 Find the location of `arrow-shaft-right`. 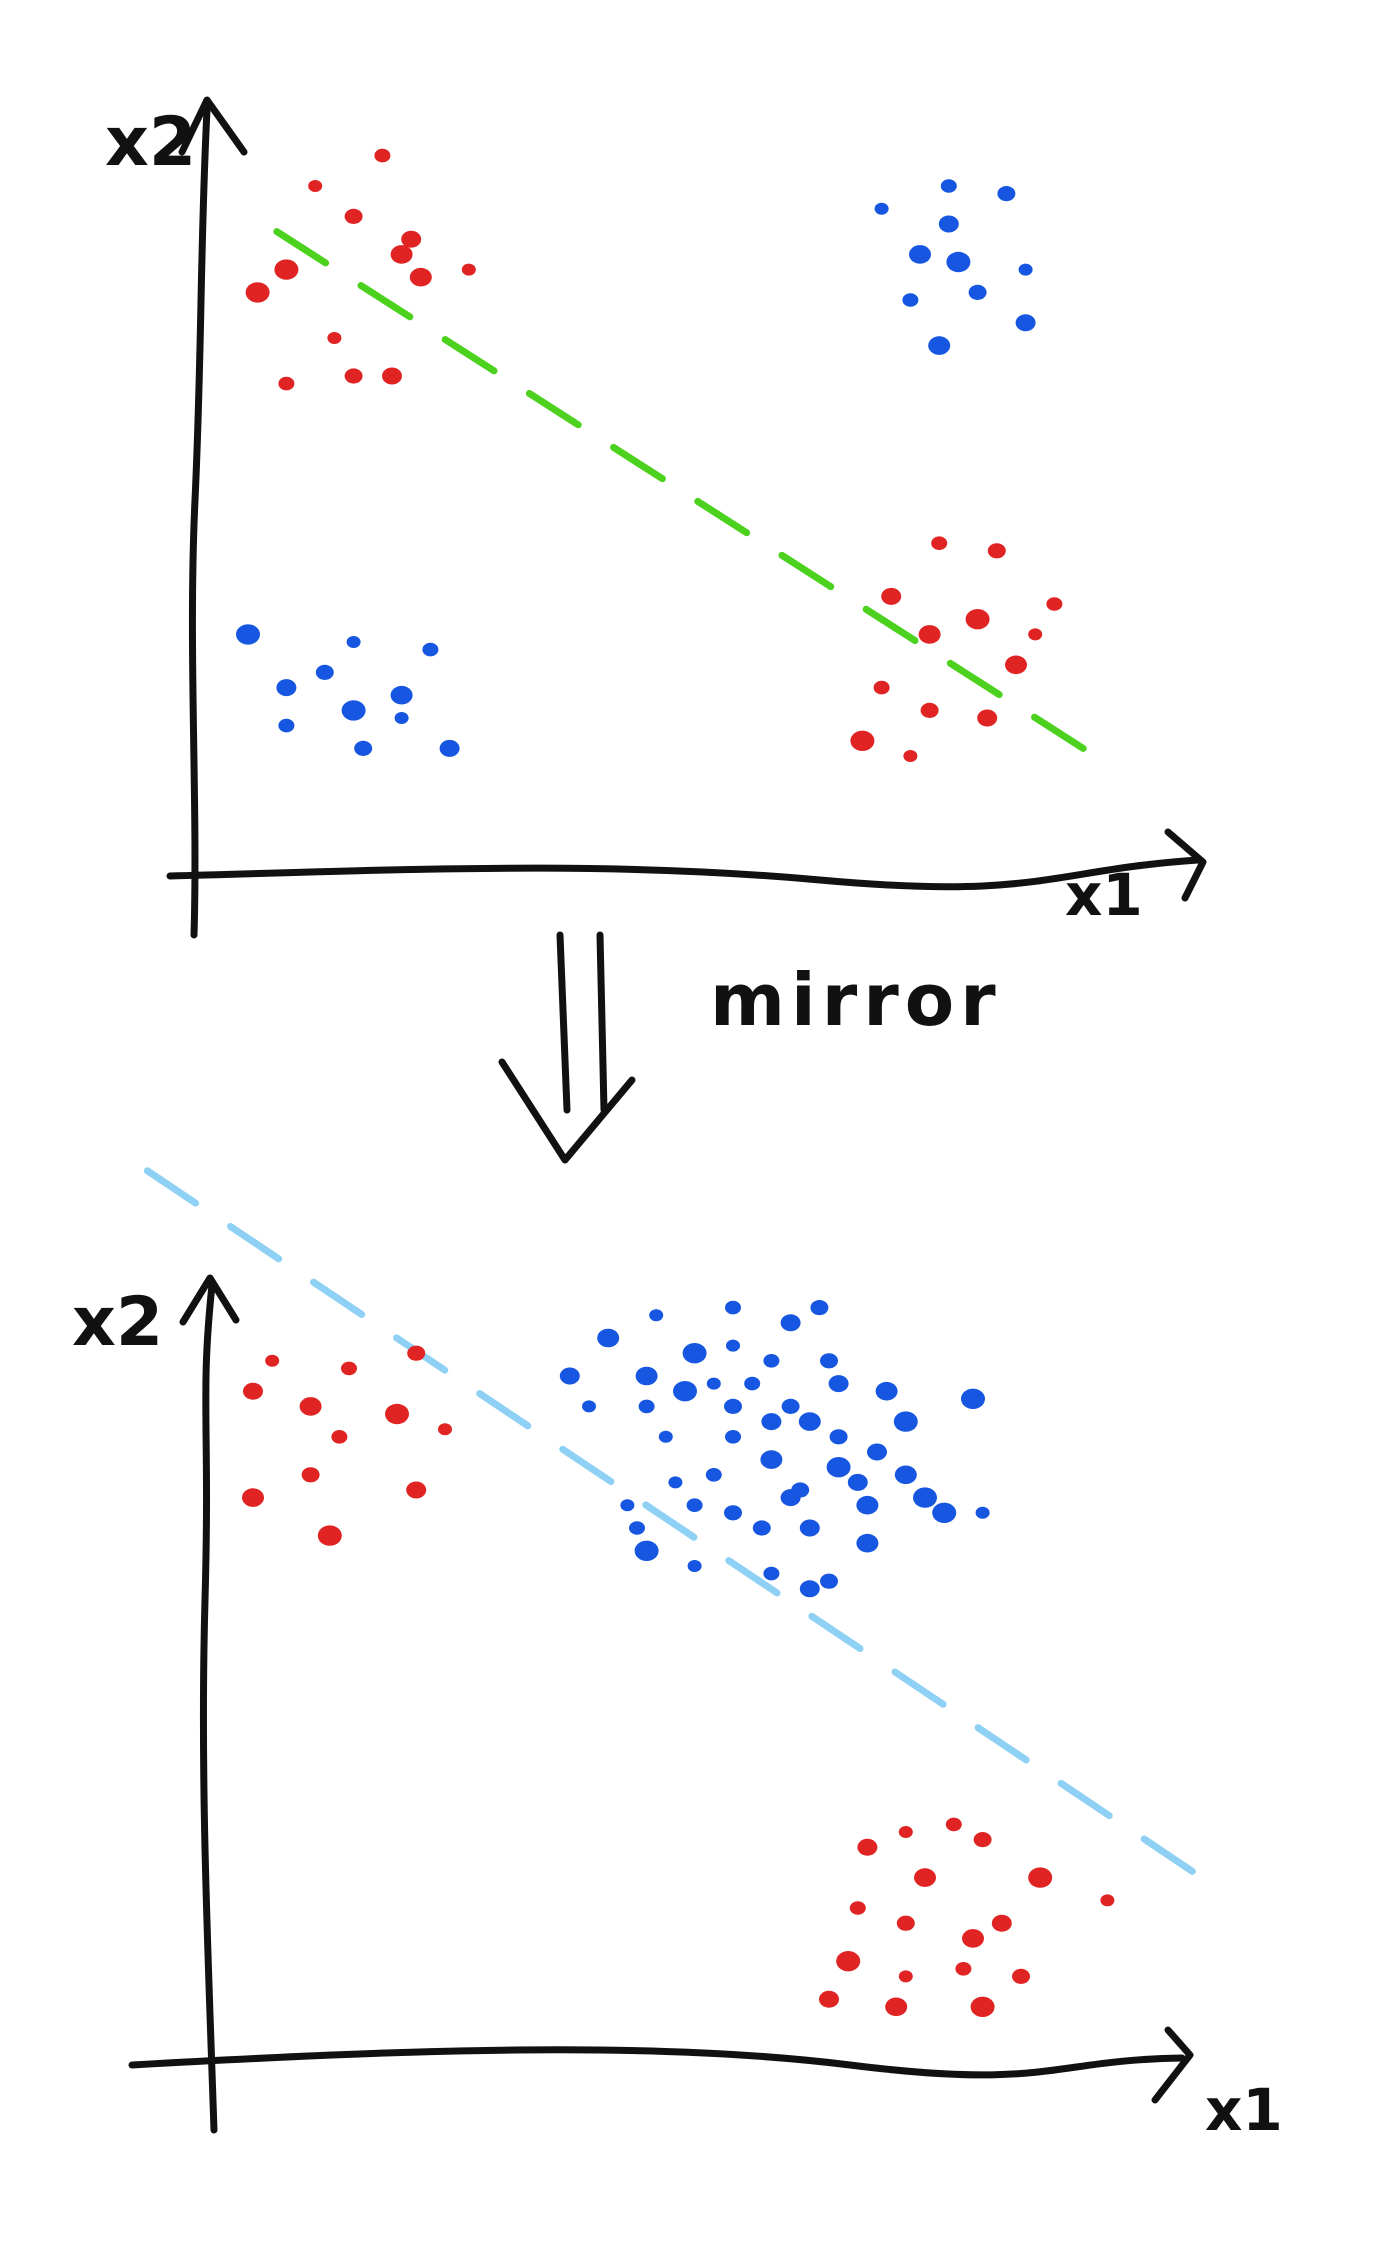

arrow-shaft-right is located at coordinates (602, 1022).